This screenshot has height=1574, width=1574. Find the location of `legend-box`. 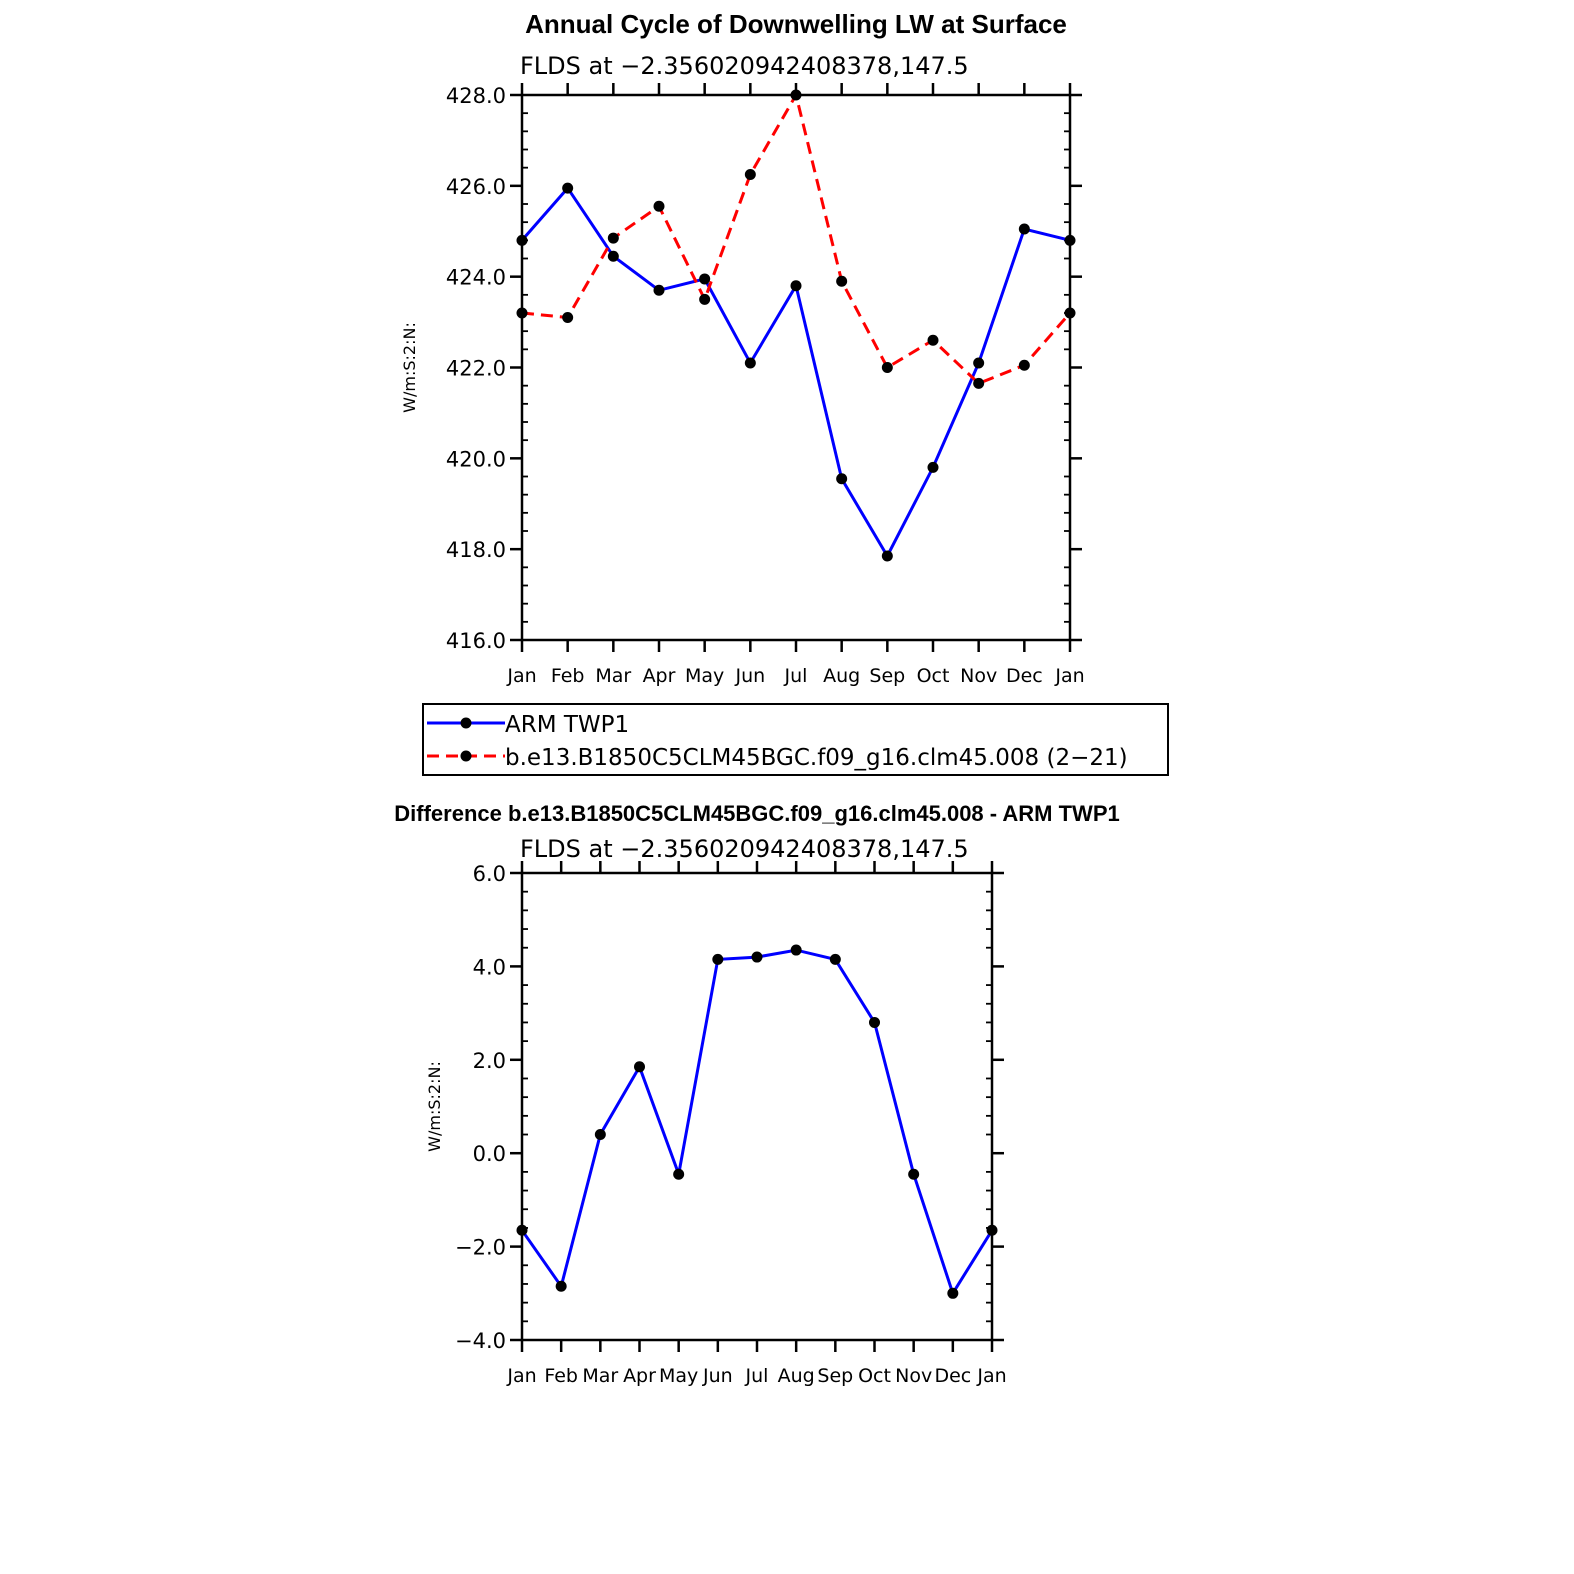

legend-box is located at coordinates (795, 739).